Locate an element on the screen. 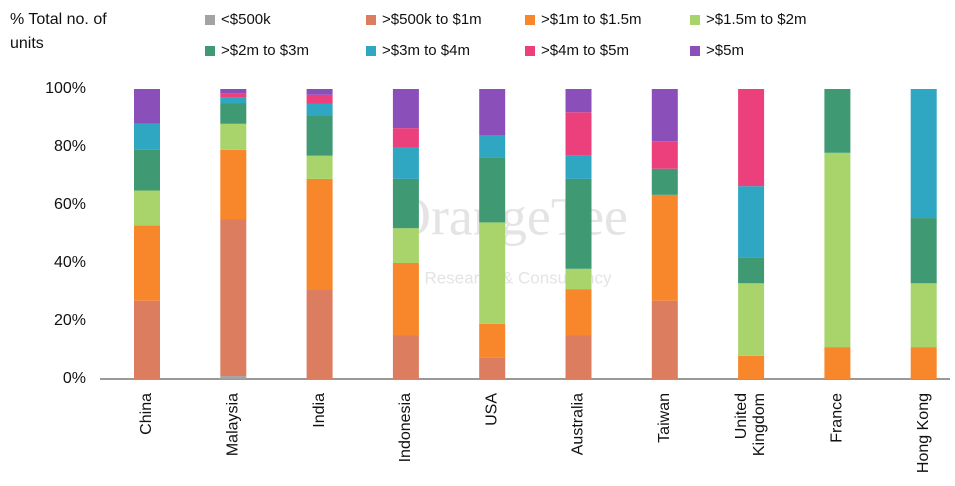 This screenshot has height=486, width=955. legend-label: >$1m to $1.5m is located at coordinates (591, 19).